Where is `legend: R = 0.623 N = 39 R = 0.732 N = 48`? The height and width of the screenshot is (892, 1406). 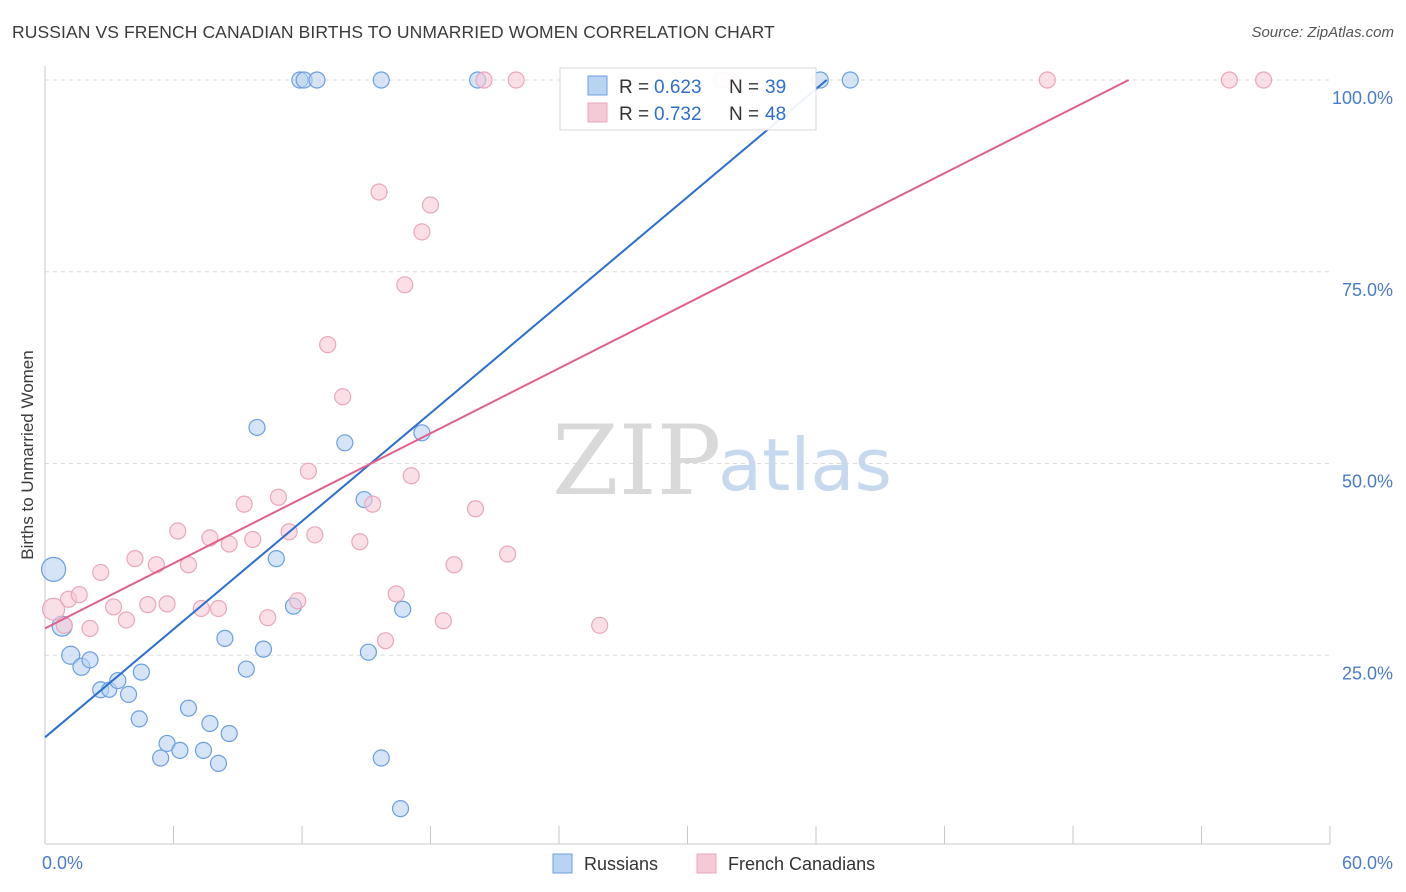 legend: R = 0.623 N = 39 R = 0.732 N = 48 is located at coordinates (688, 99).